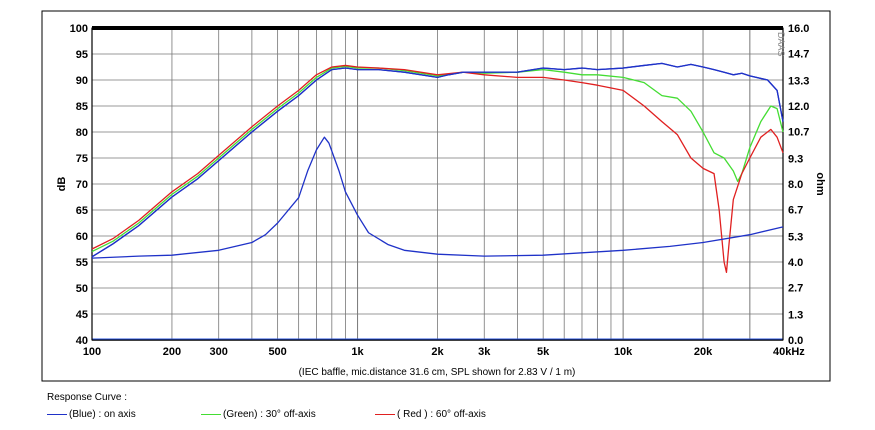 This screenshot has height=430, width=875. What do you see at coordinates (269, 414) in the screenshot?
I see `legend-label-green: (Green) : 30° off-axis` at bounding box center [269, 414].